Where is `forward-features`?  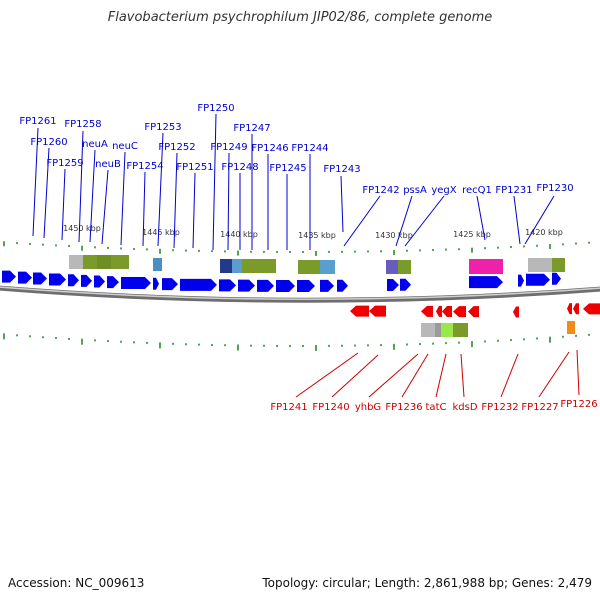 forward-features is located at coordinates (317, 264).